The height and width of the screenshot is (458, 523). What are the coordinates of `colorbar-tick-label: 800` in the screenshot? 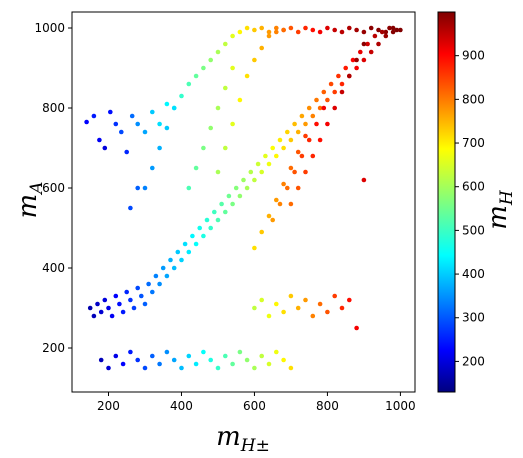 It's located at (473, 99).